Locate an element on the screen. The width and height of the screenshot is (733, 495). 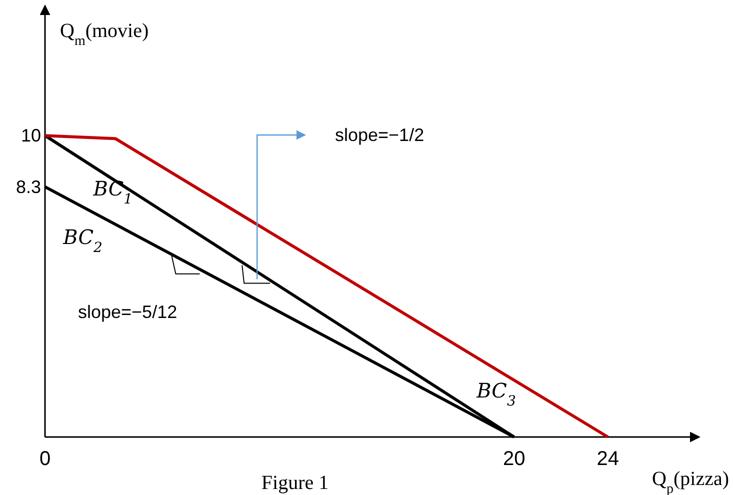
y-tick-label: 10 is located at coordinates (30, 136).